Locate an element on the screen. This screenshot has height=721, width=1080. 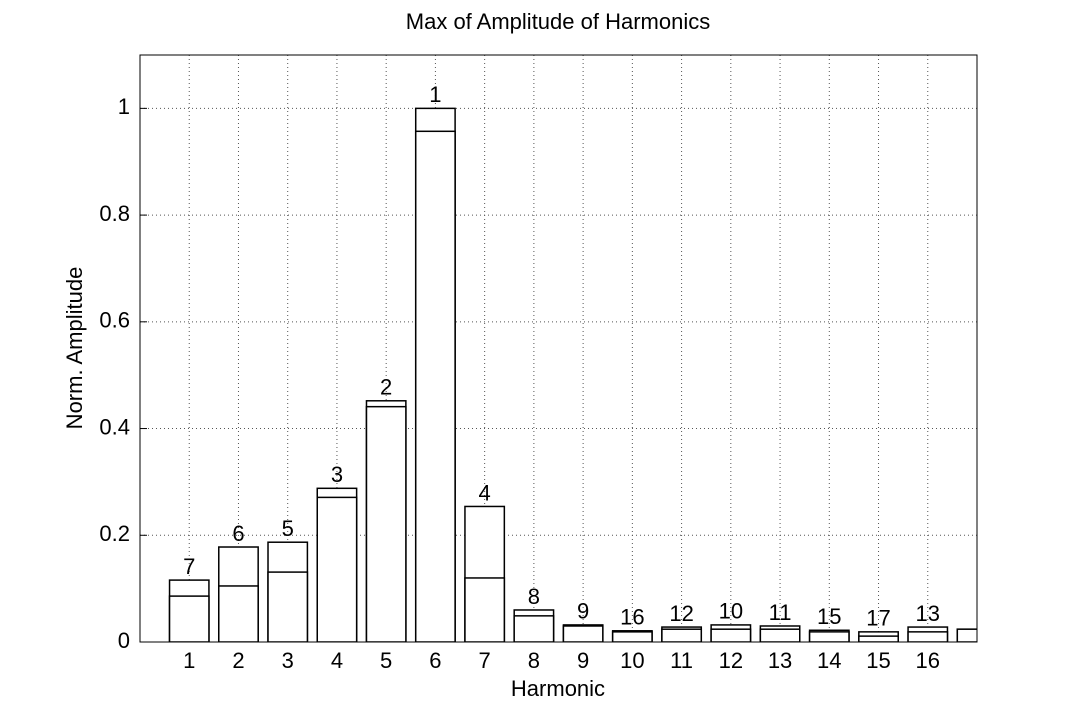
x-tick-label: 7 is located at coordinates (485, 660).